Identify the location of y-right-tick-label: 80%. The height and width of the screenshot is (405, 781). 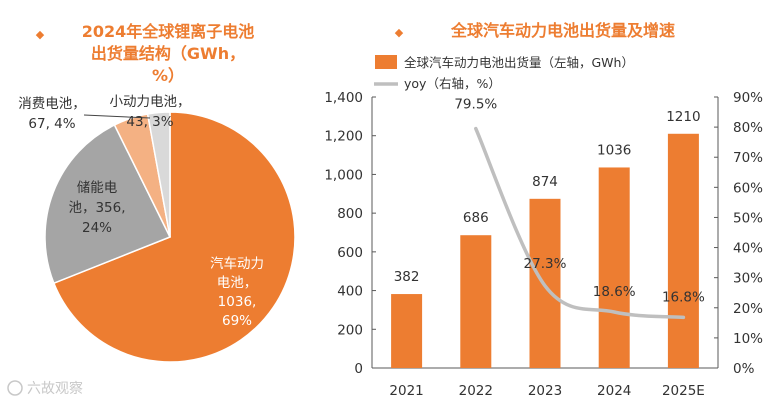
(748, 128).